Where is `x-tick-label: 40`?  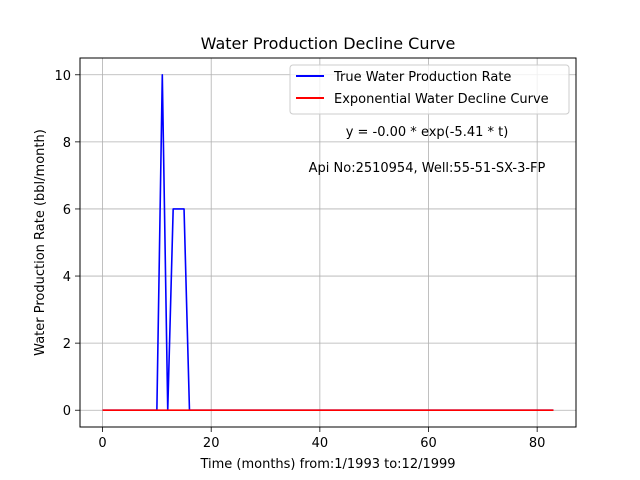 x-tick-label: 40 is located at coordinates (320, 443).